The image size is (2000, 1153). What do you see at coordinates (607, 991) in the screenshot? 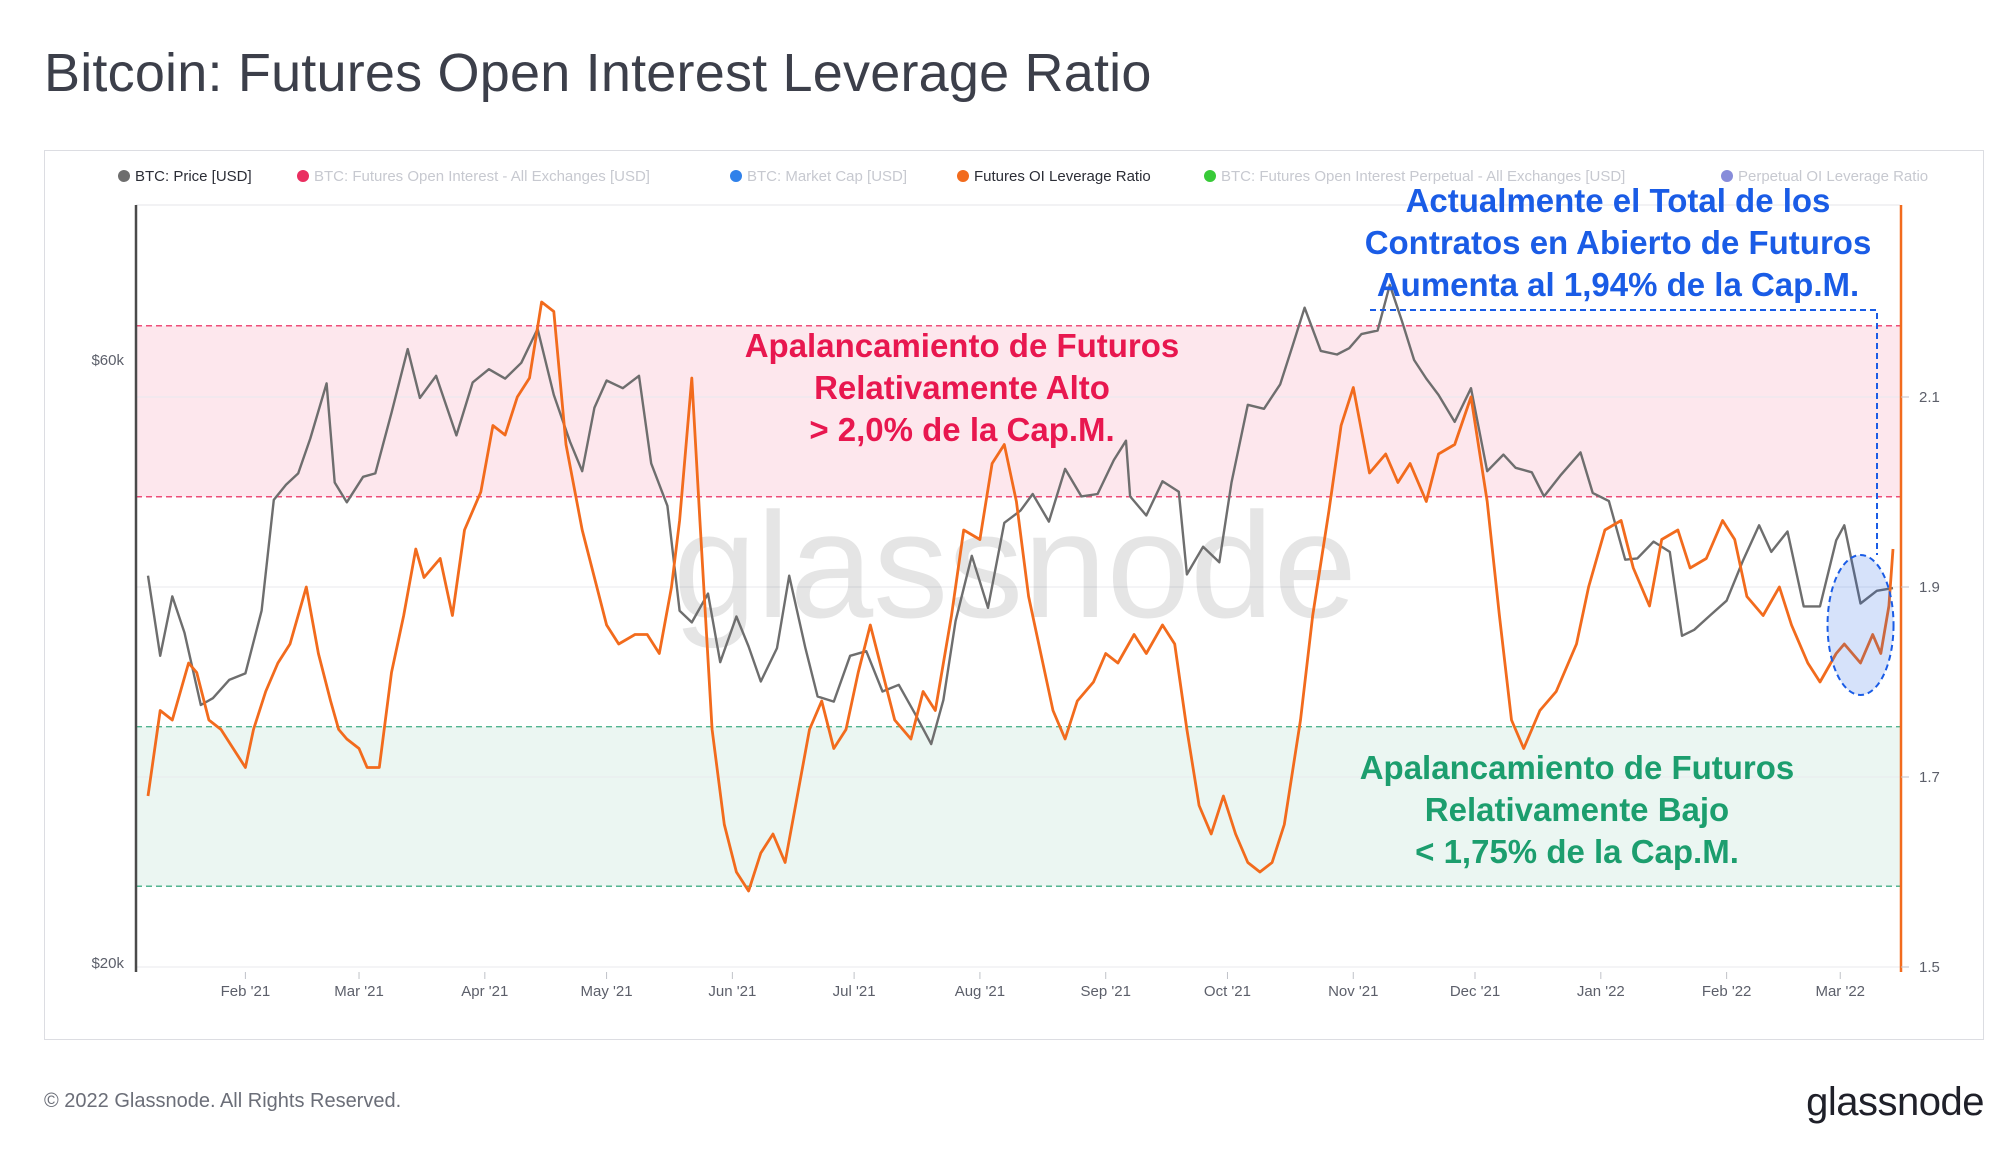
I see `x-tick-label: May '21` at bounding box center [607, 991].